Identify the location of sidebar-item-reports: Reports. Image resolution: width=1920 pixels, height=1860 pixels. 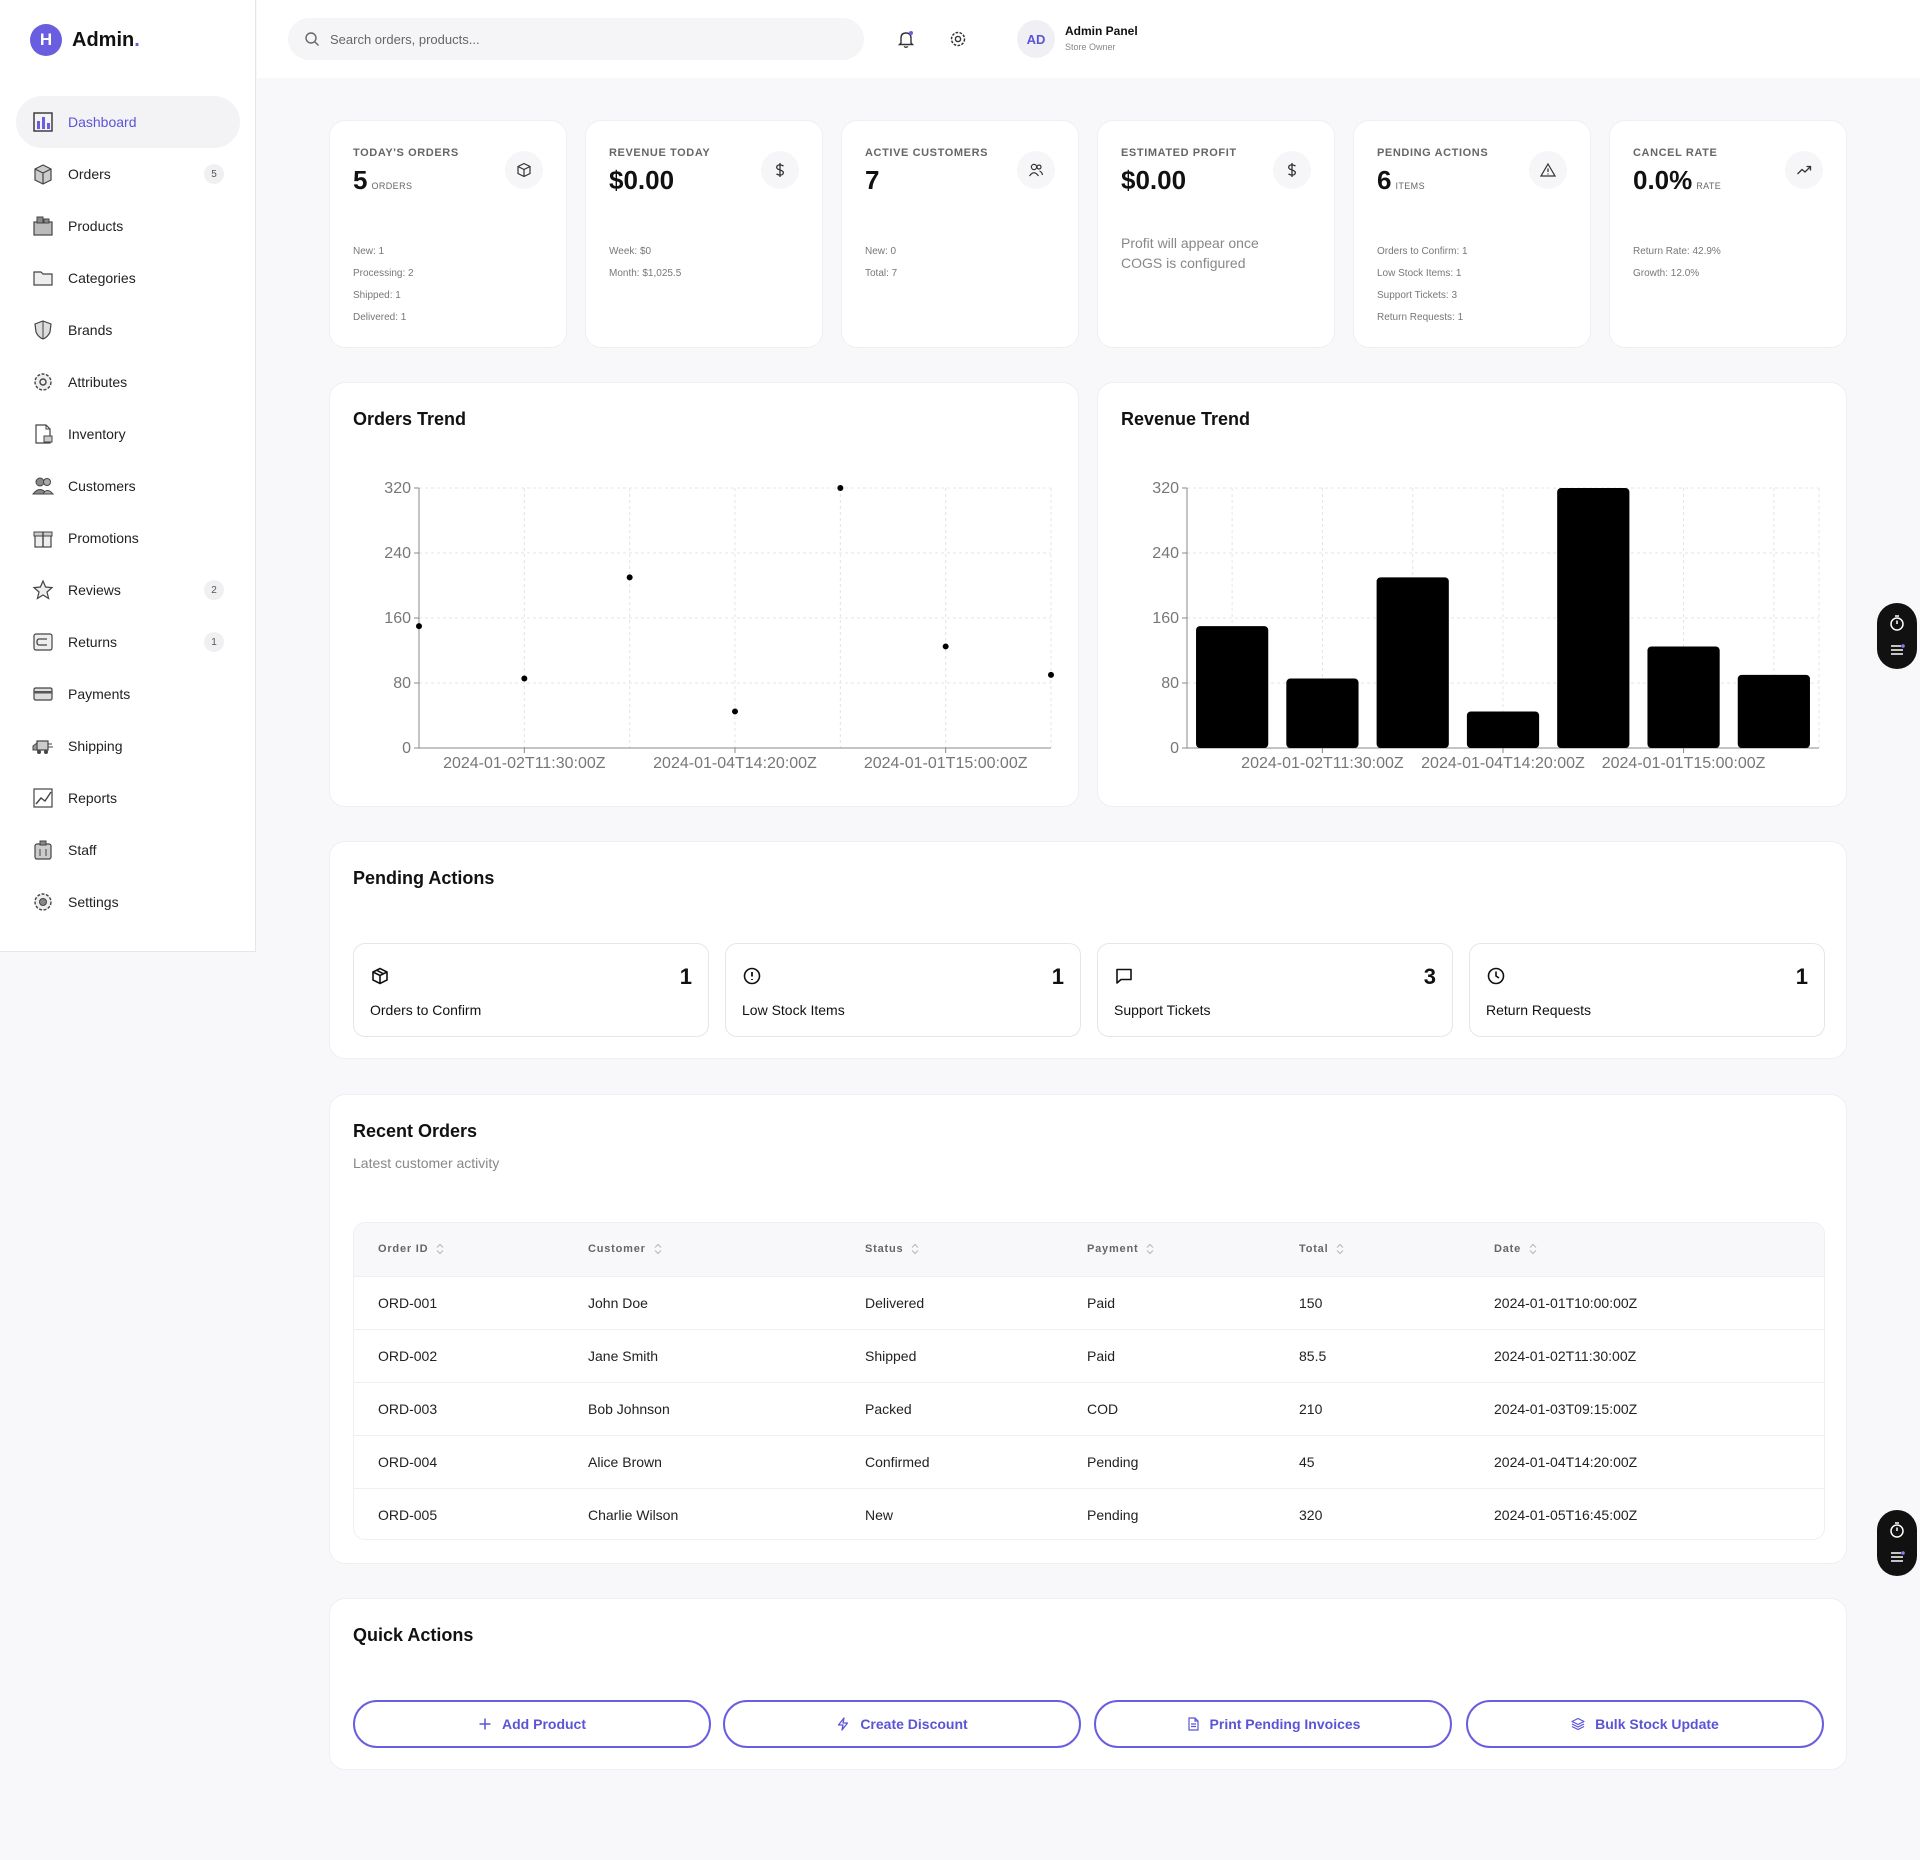
(128, 798).